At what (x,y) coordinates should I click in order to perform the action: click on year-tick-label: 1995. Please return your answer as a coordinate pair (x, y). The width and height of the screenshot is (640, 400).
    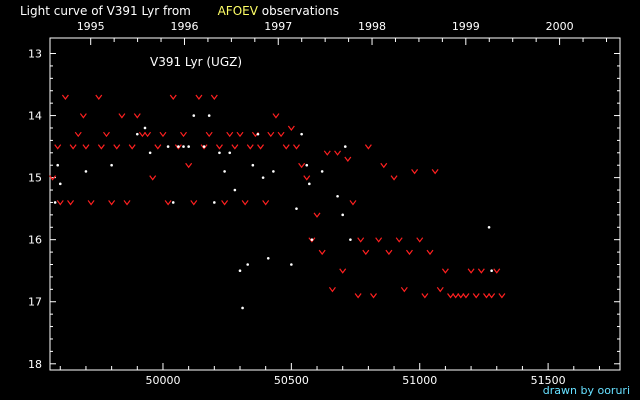
    Looking at the image, I should click on (91, 26).